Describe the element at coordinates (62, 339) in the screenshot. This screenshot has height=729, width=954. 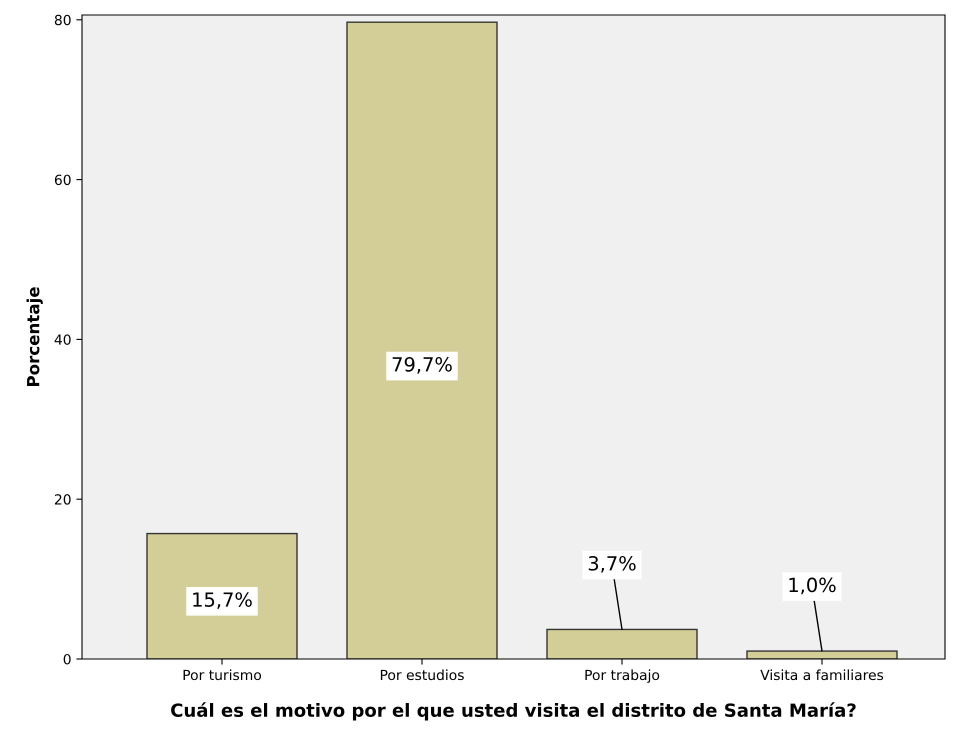
I see `y-tick-label: 40` at that location.